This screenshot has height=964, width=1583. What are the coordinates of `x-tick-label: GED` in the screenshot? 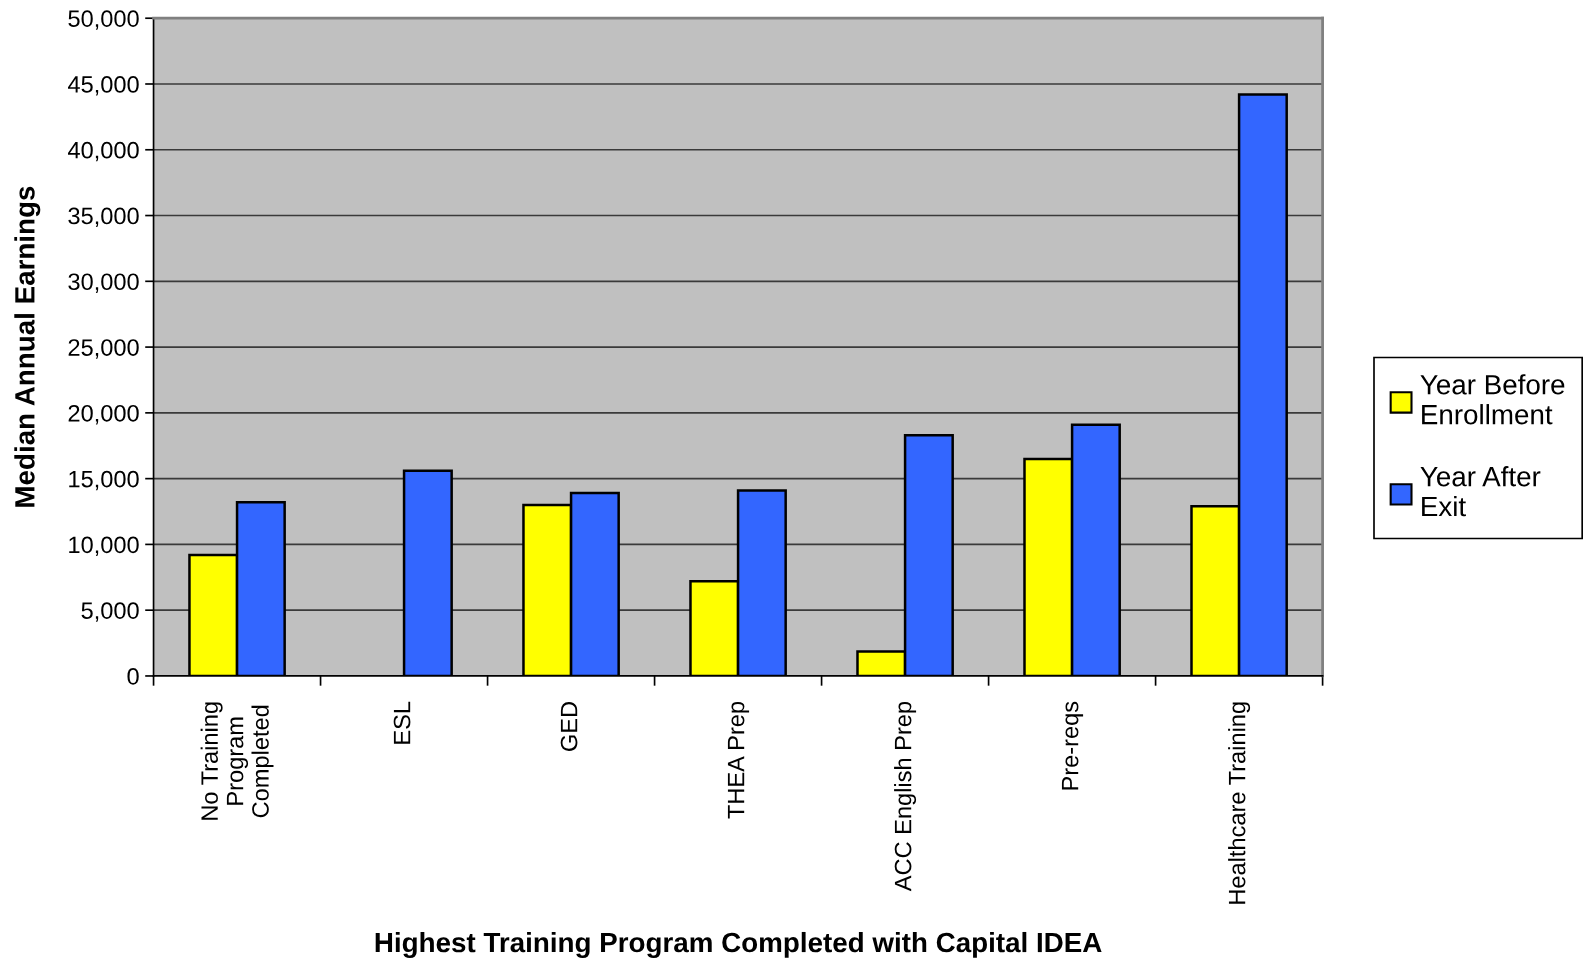 It's located at (569, 726).